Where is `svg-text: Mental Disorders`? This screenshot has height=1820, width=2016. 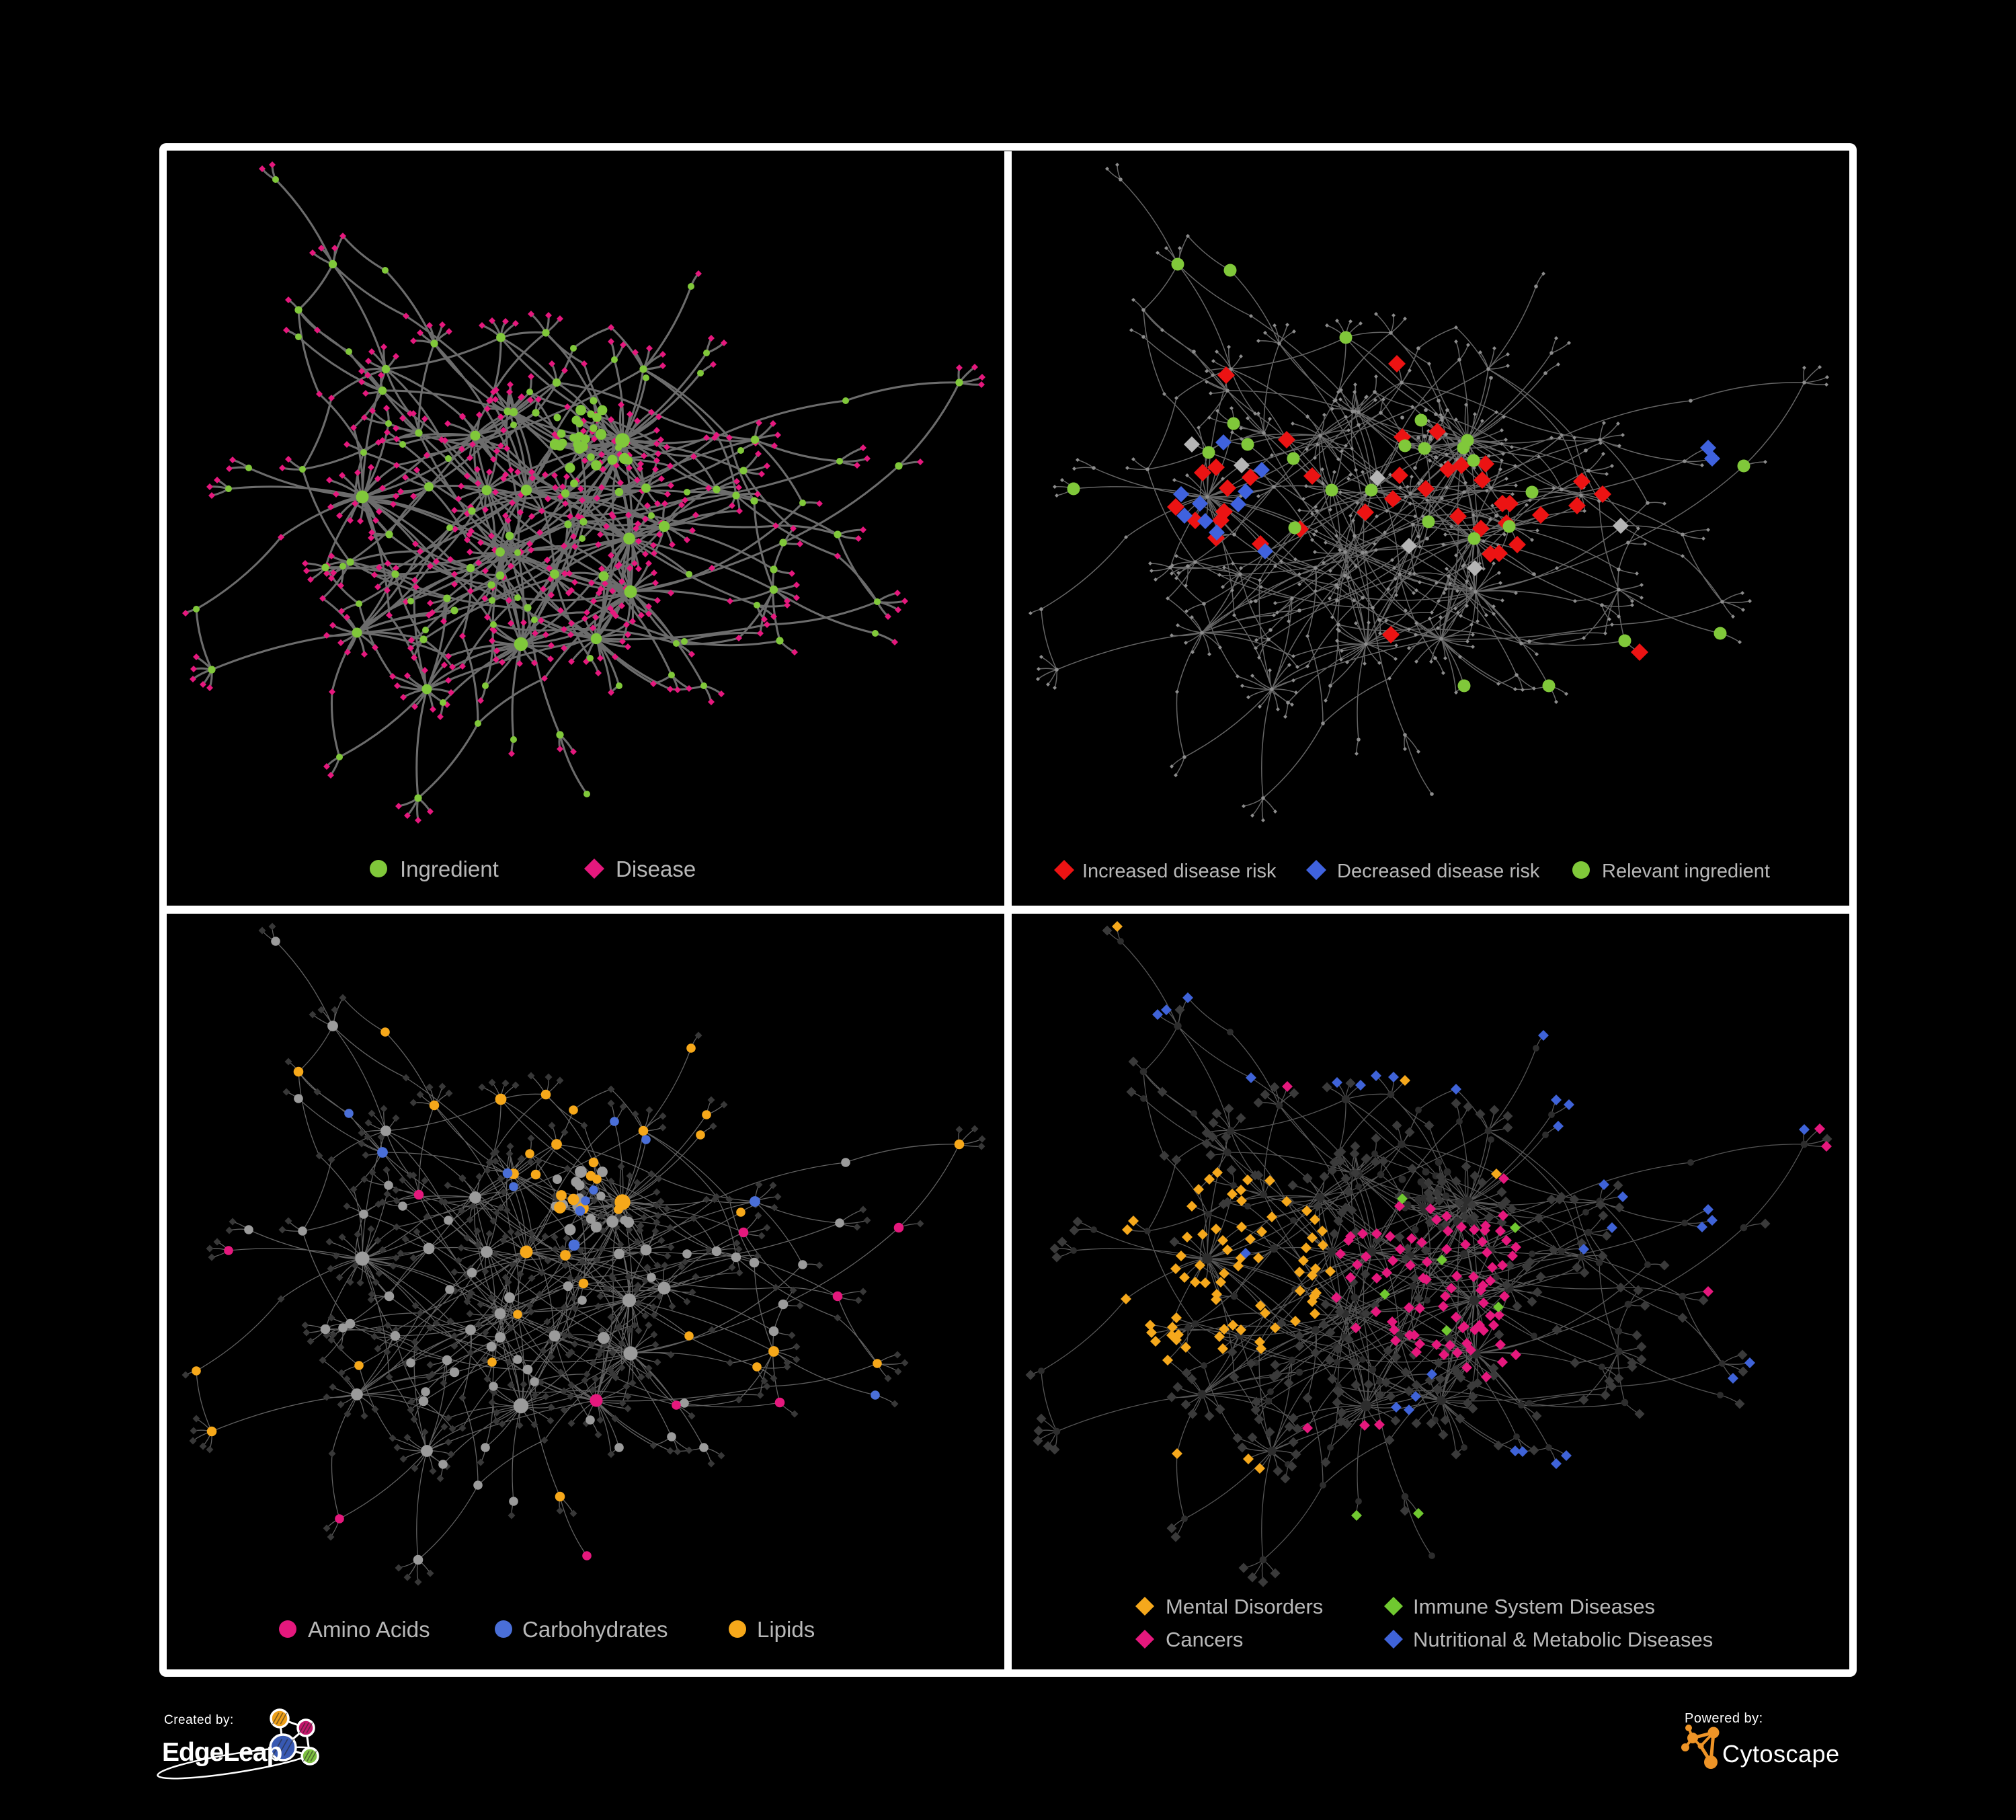
svg-text: Mental Disorders is located at coordinates (1244, 1606).